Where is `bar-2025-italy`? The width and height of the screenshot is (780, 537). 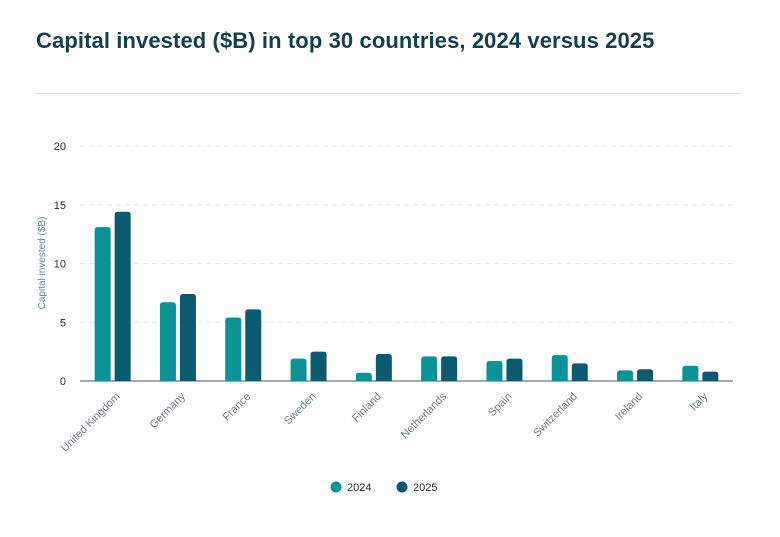
bar-2025-italy is located at coordinates (710, 376).